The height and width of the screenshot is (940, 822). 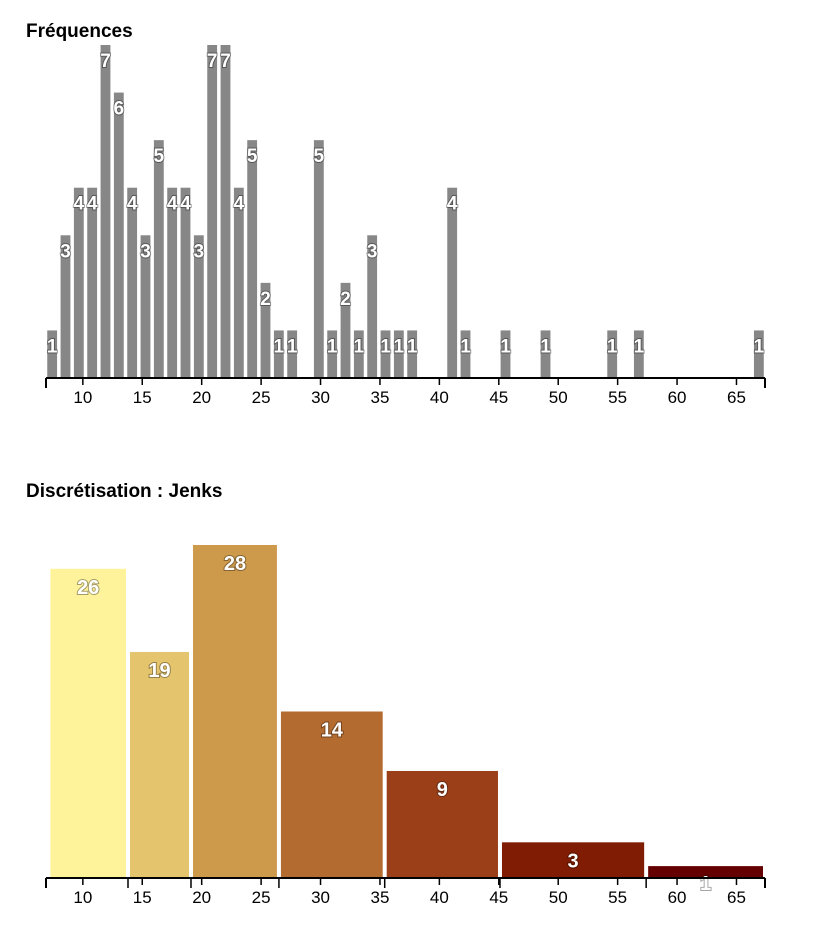 What do you see at coordinates (332, 731) in the screenshot?
I see `jenks-class-count: 14` at bounding box center [332, 731].